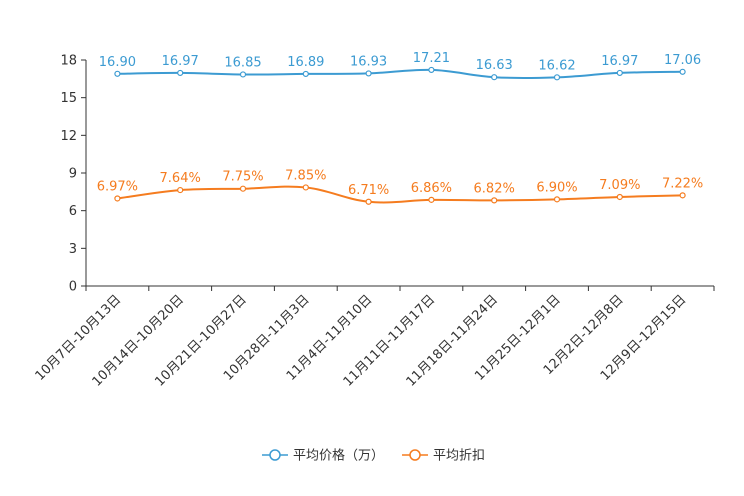  I want to click on y-tick-label: 0, so click(73, 287).